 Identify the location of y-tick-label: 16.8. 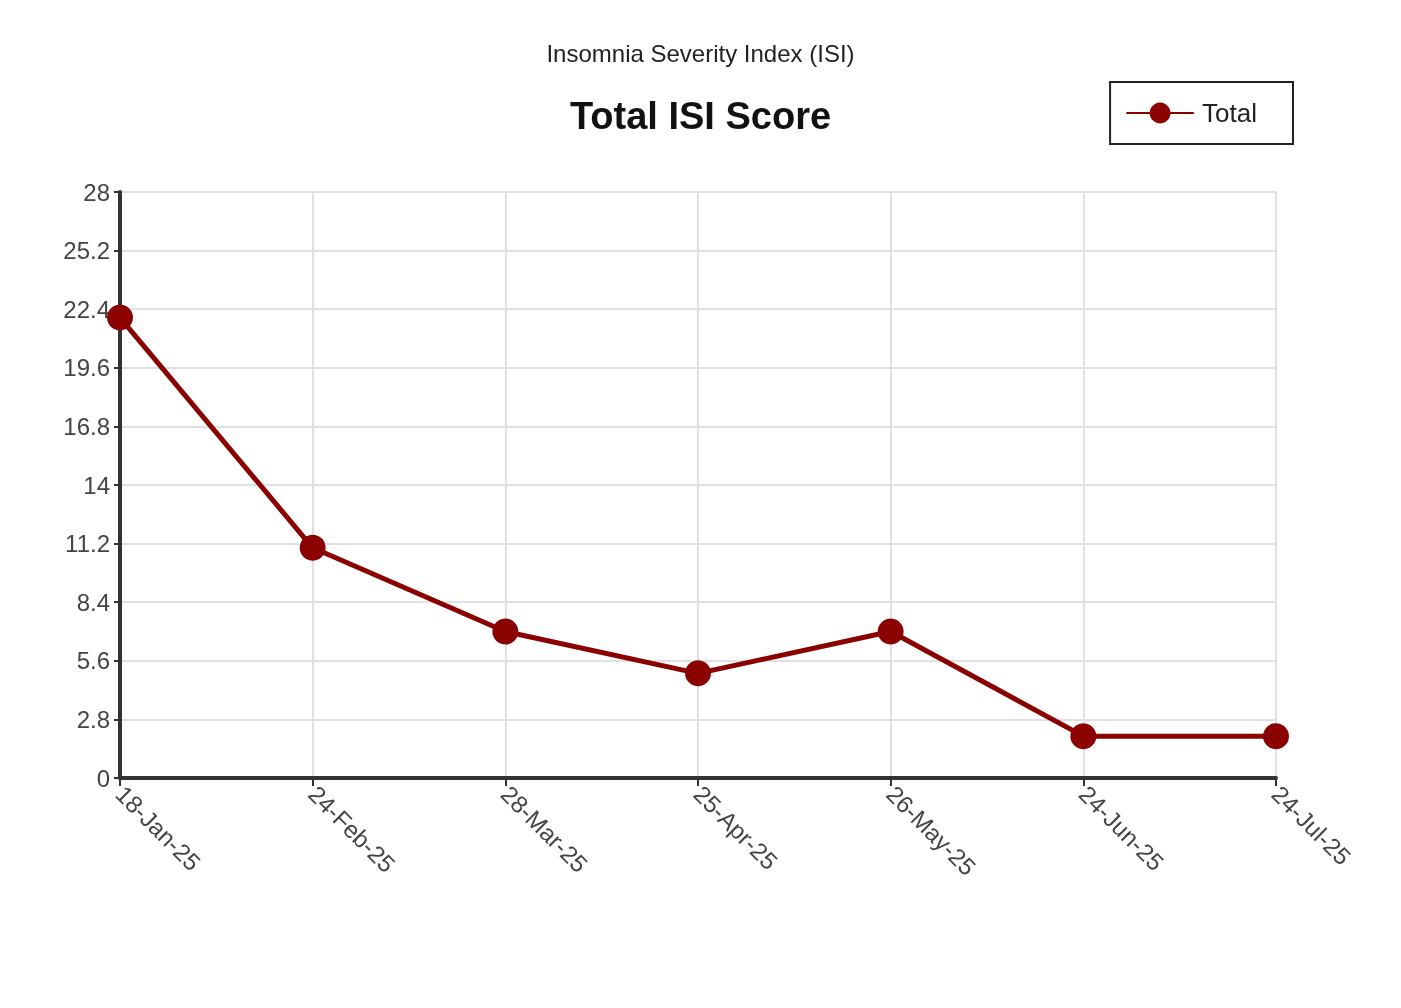
(86, 426).